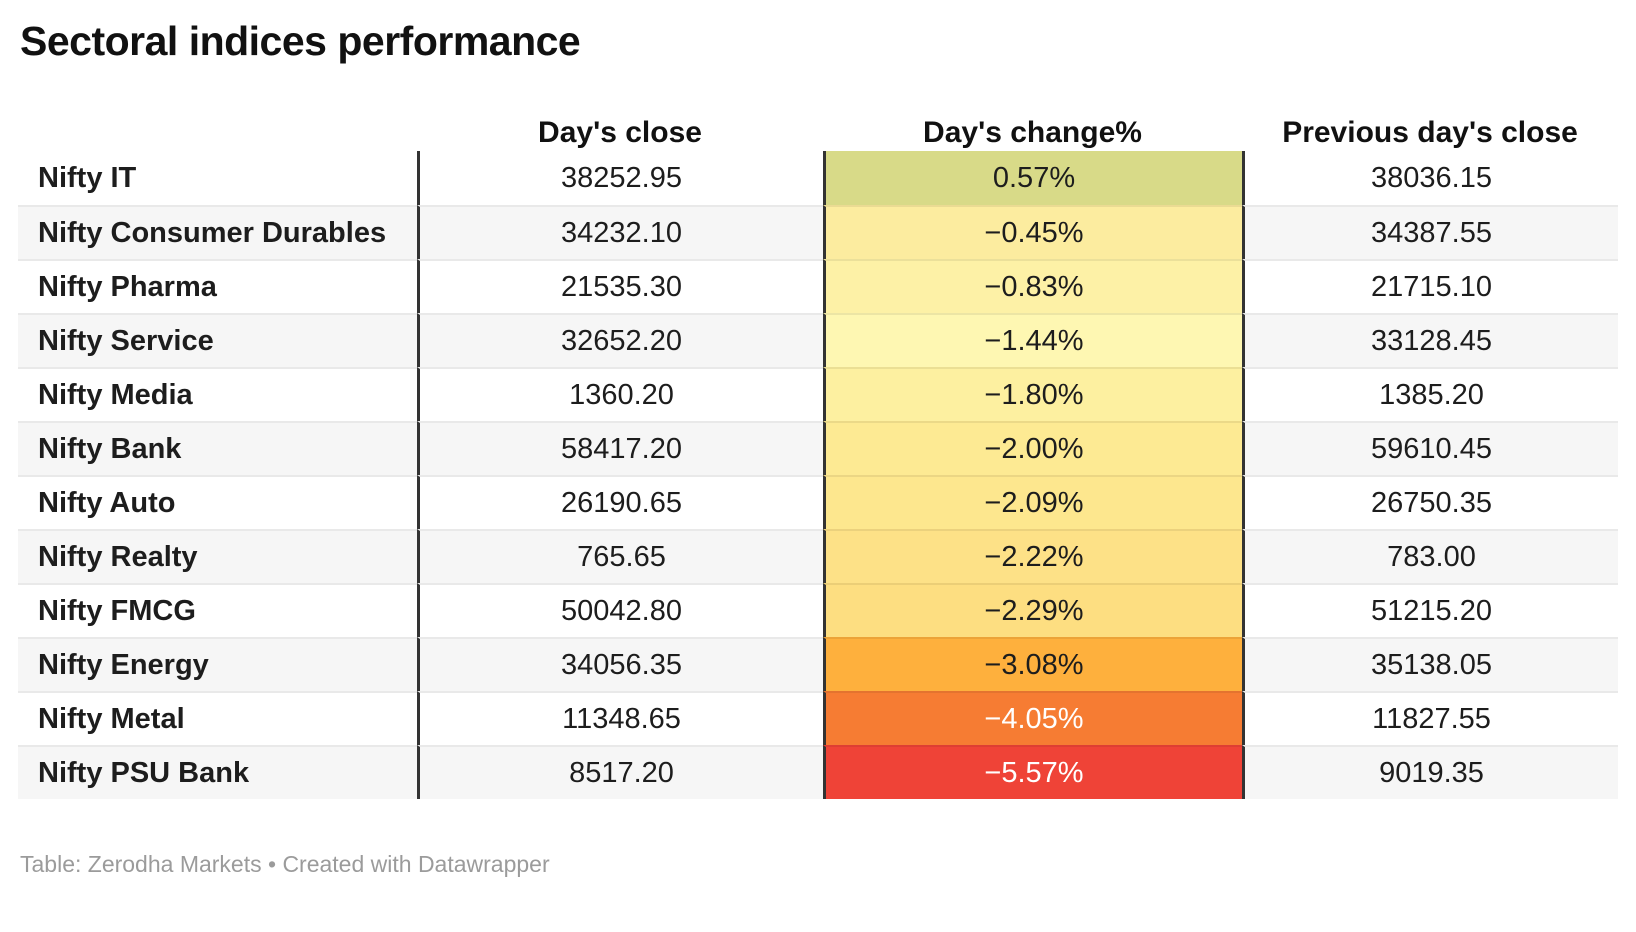 The image size is (1636, 932). What do you see at coordinates (217, 448) in the screenshot?
I see `row-label: Nifty Bank` at bounding box center [217, 448].